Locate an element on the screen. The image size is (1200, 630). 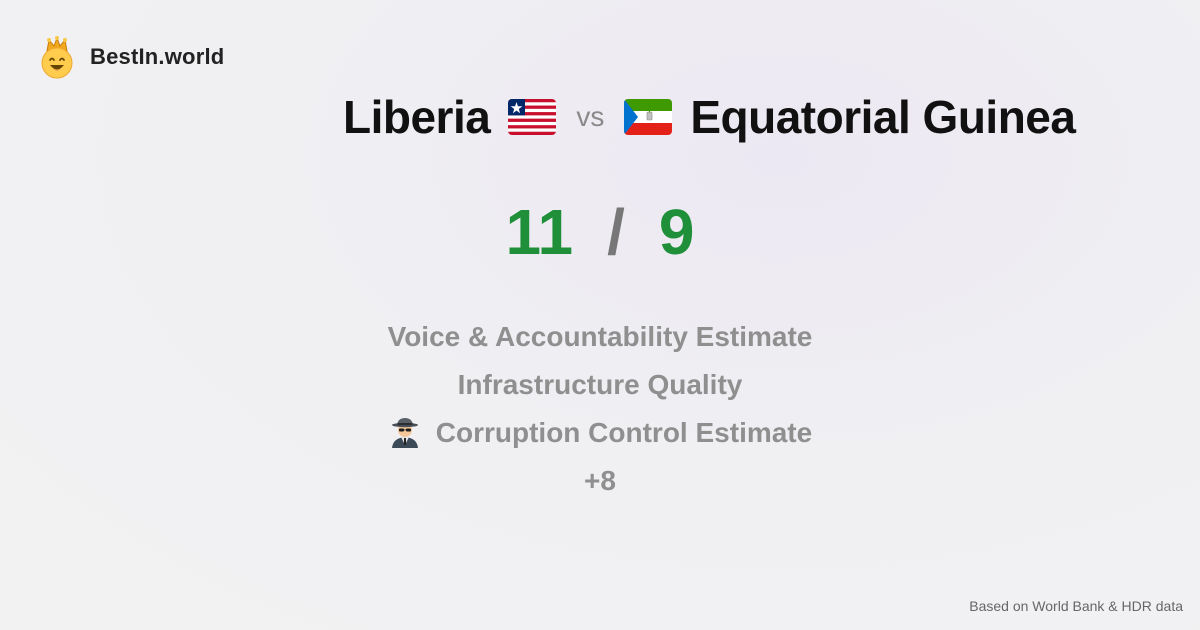
metric-item: Corruption Control Estimate is located at coordinates (600, 433).